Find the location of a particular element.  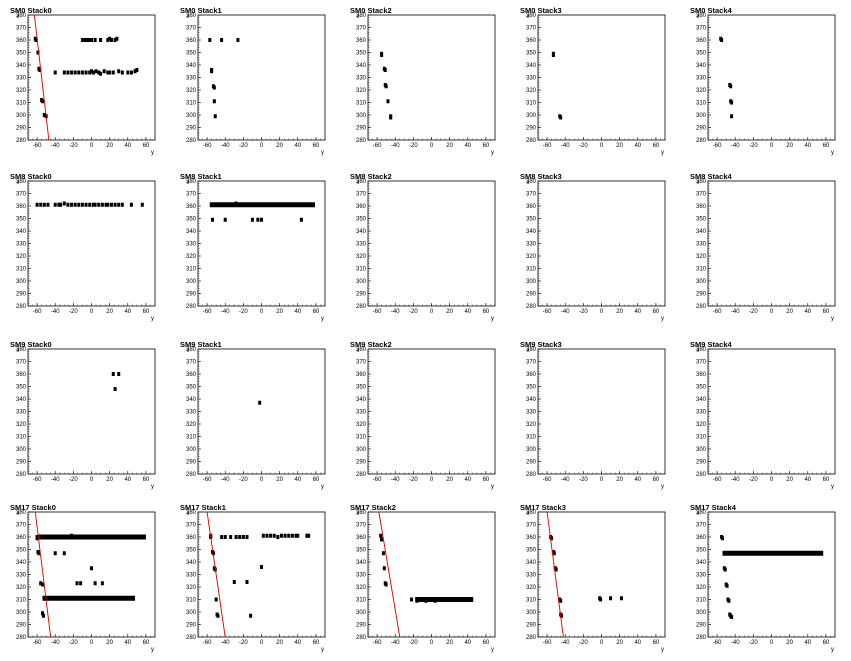

panel-title: SM8 Stack2 is located at coordinates (371, 176).